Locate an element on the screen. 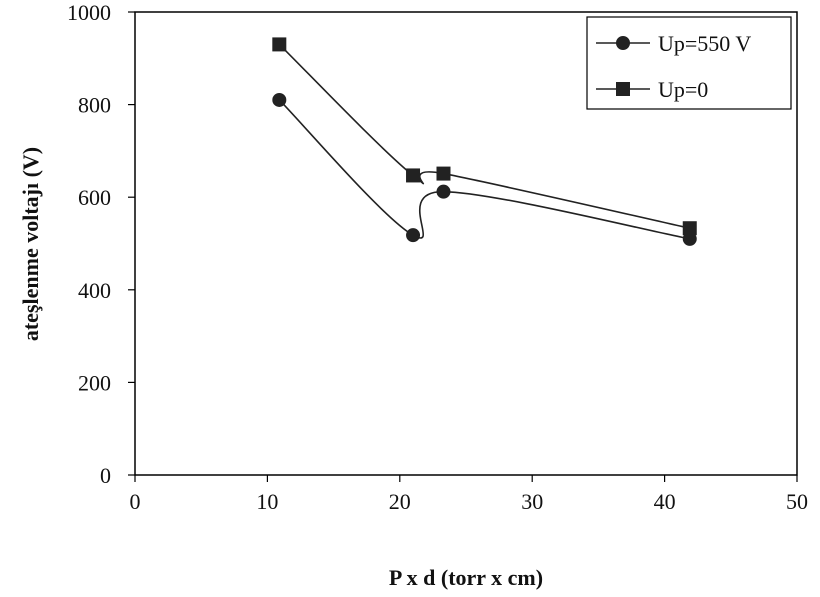 The image size is (820, 597). y-tick-label: 0 is located at coordinates (105, 475).